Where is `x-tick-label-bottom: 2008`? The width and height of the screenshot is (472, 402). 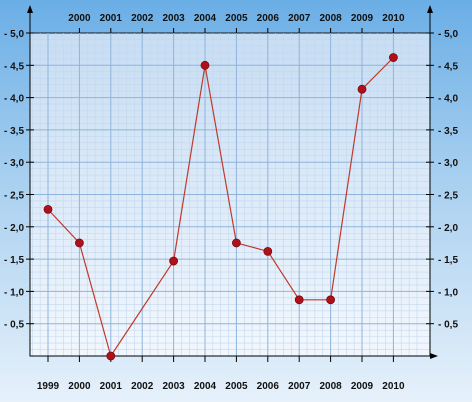 x-tick-label-bottom: 2008 is located at coordinates (330, 386).